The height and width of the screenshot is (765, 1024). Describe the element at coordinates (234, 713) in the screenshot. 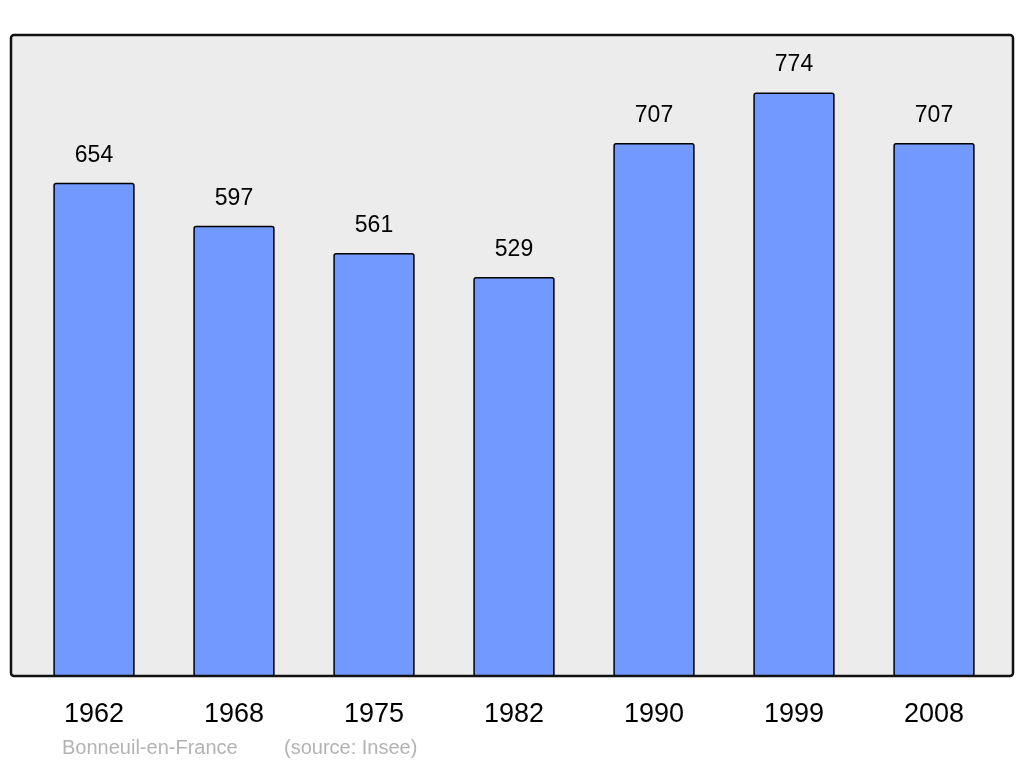

I see `x-tick-label: 1968` at that location.